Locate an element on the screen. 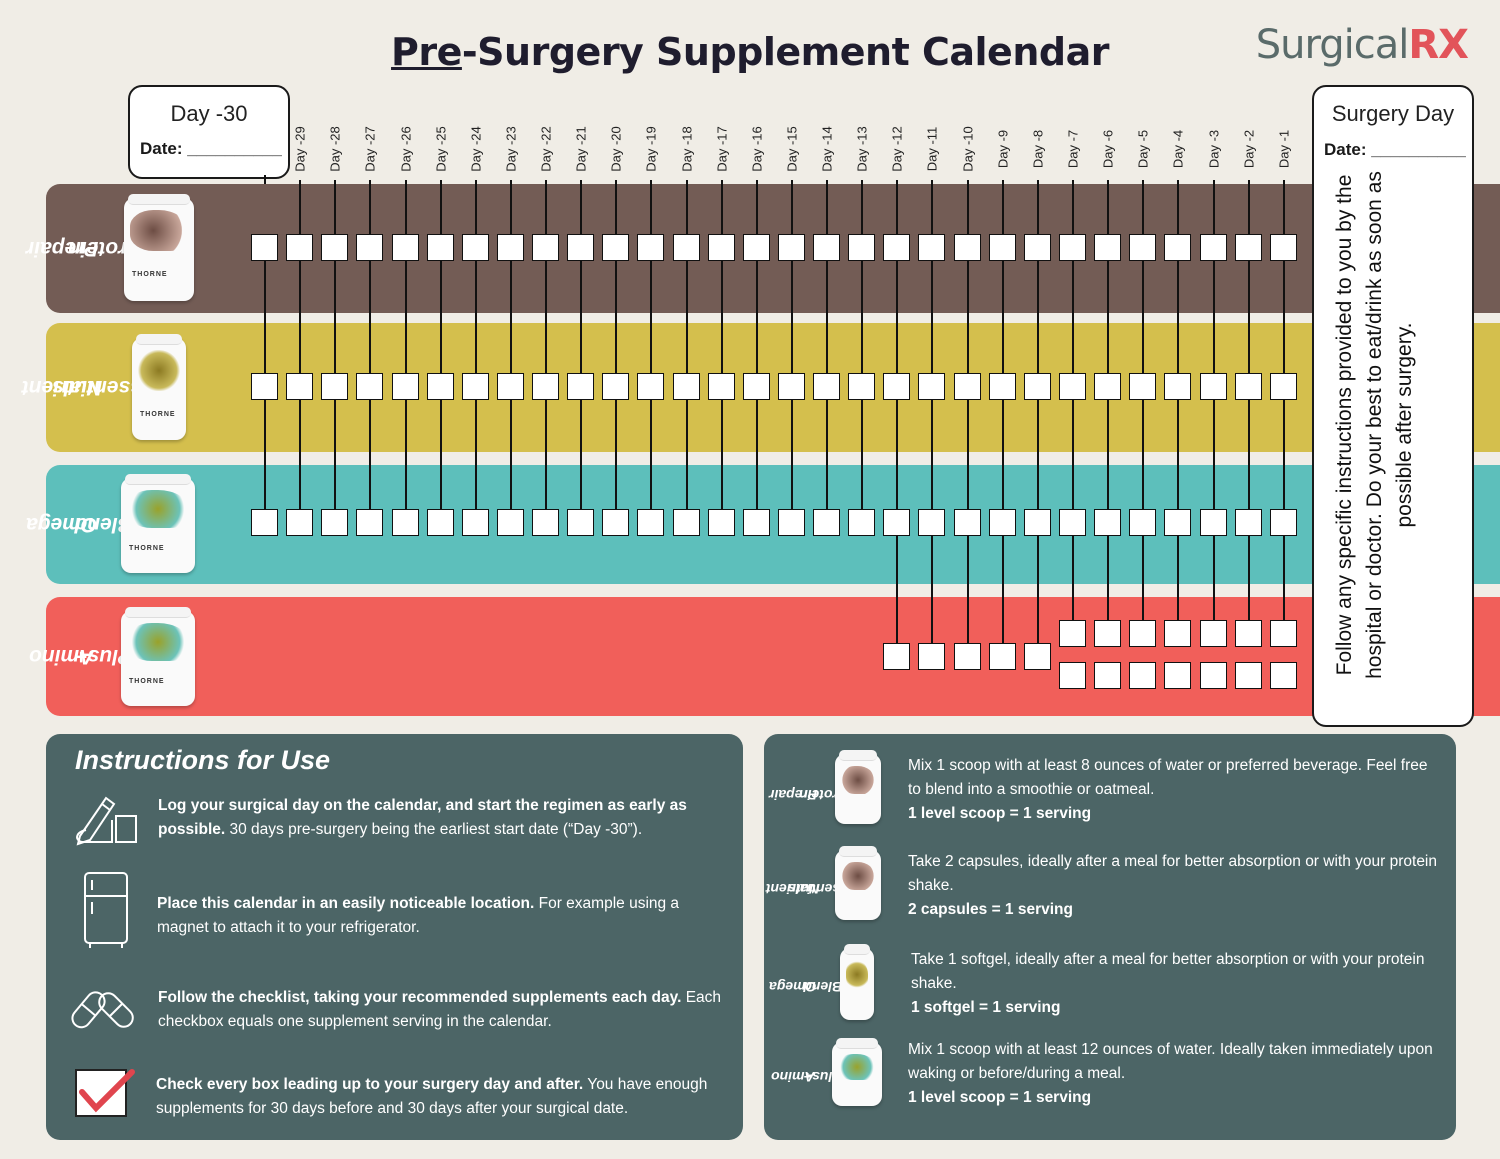 This screenshot has width=1500, height=1159. day-30-date-box: Day -30 Date: __________ is located at coordinates (209, 132).